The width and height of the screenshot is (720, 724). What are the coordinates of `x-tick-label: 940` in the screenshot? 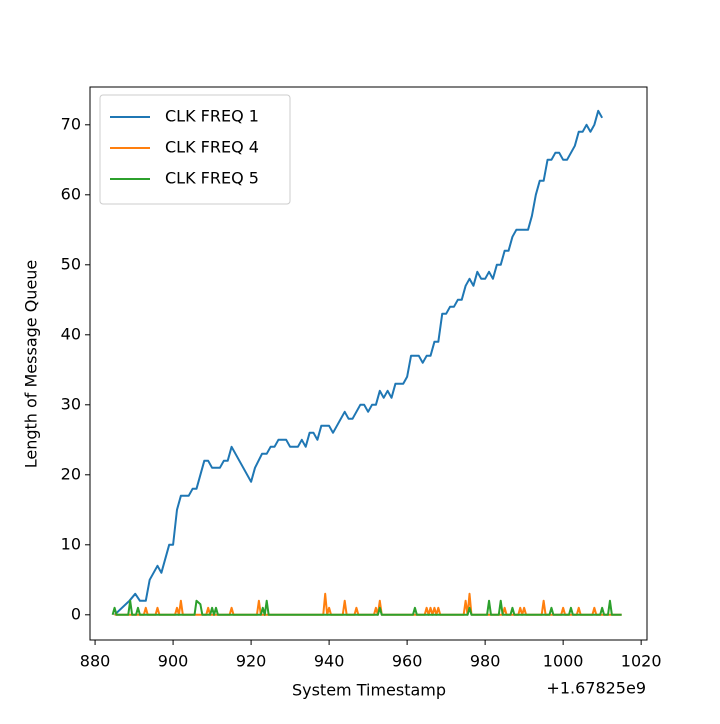 It's located at (329, 661).